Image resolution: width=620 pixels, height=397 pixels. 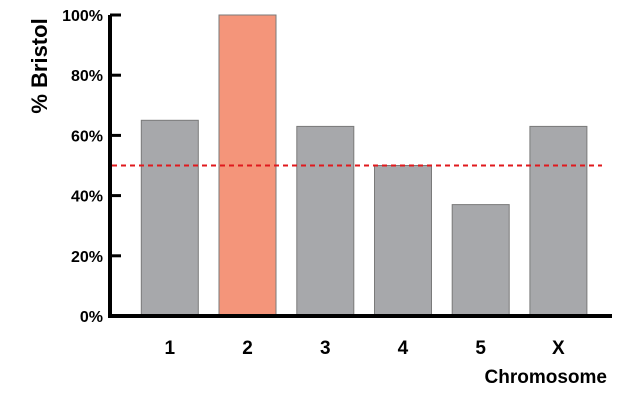 I want to click on x-tick-label: 5, so click(x=480, y=348).